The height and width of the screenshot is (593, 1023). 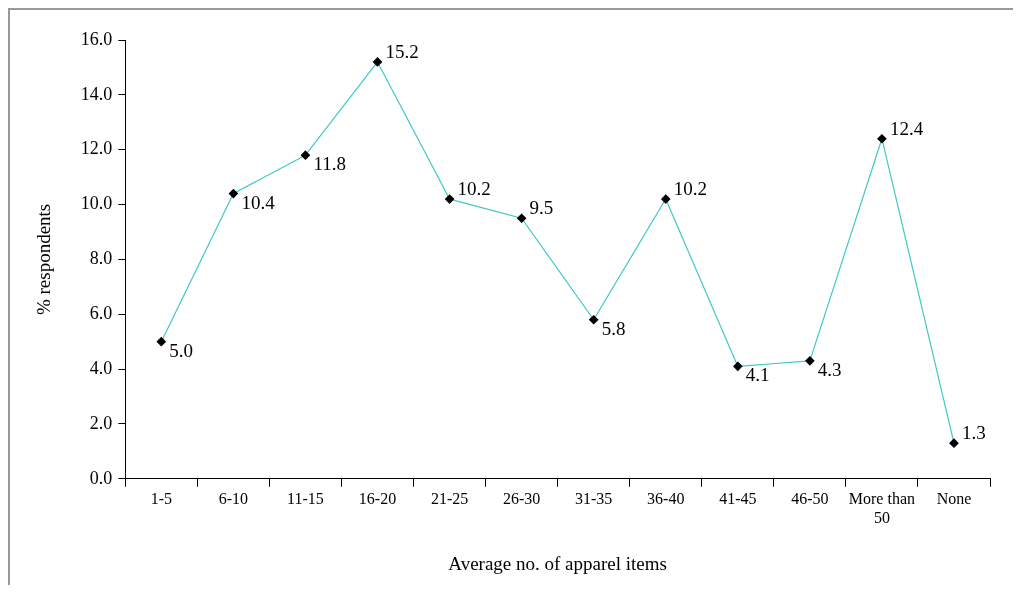 I want to click on y-tick-label: 10.0, so click(x=96, y=203).